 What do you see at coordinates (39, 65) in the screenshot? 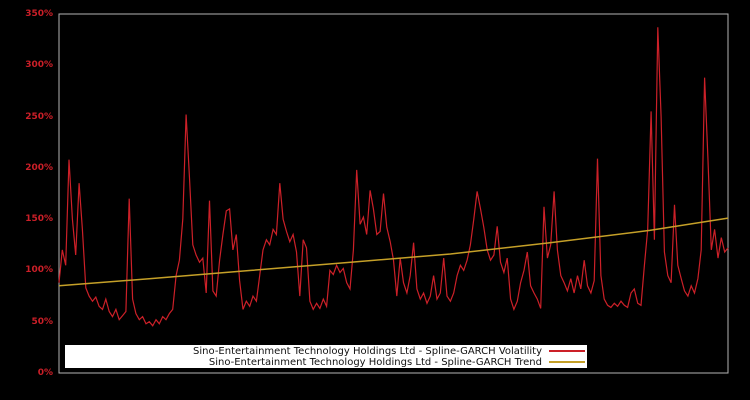
I see `y-tick-label: 300%` at bounding box center [39, 65].